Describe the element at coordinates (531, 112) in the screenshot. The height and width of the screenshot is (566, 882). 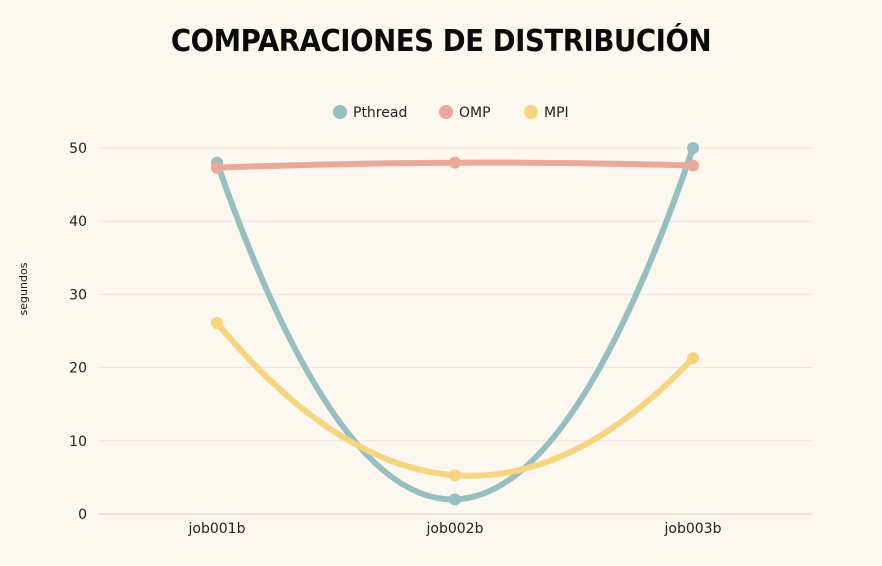
I see `legend-marker-mpi` at that location.